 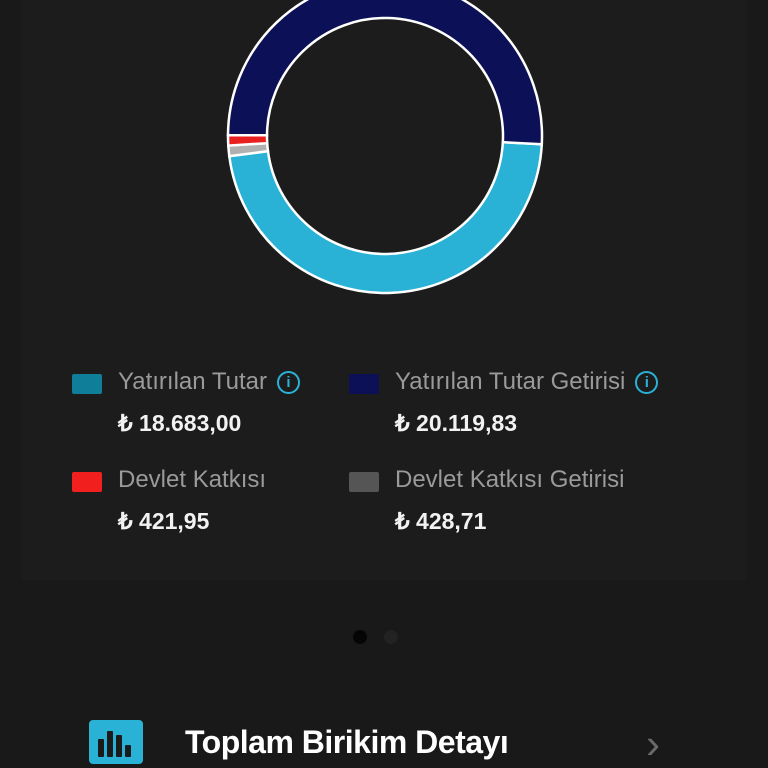 What do you see at coordinates (164, 521) in the screenshot?
I see `legend-value: ₺ 421,95` at bounding box center [164, 521].